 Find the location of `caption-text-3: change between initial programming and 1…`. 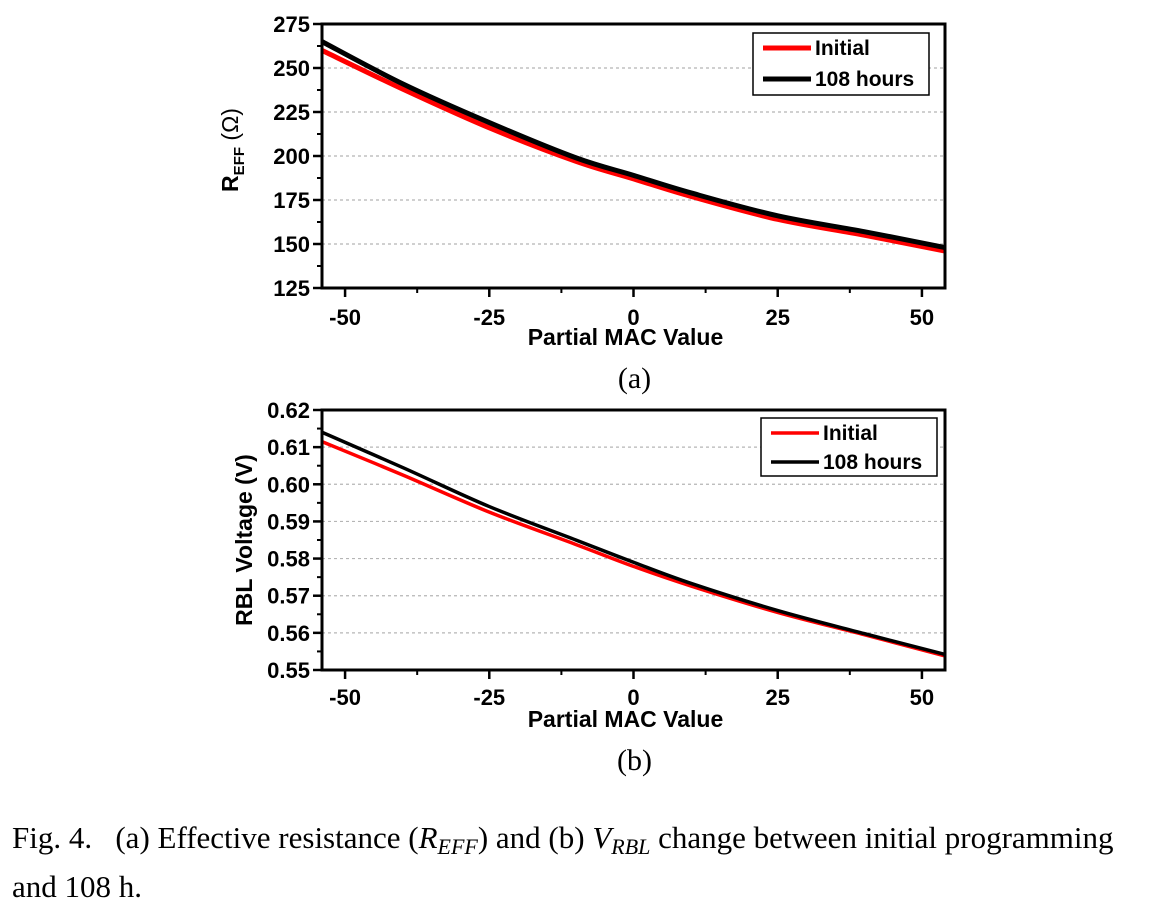

caption-text-3: change between initial programming and 1… is located at coordinates (563, 862).